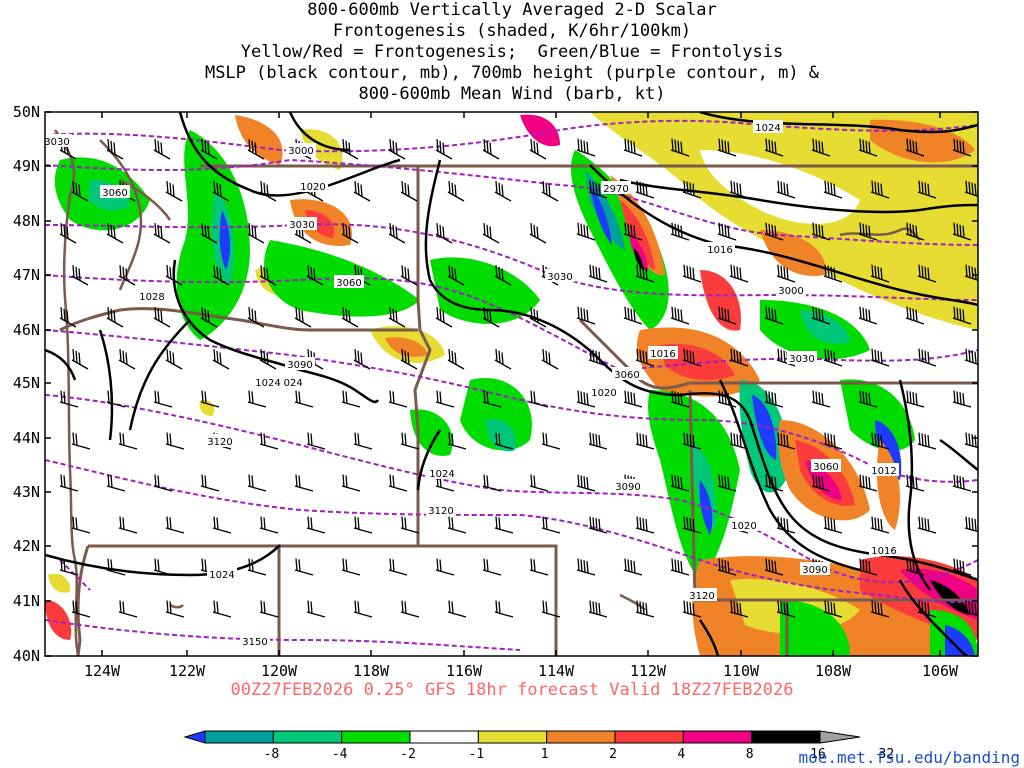 The height and width of the screenshot is (768, 1024). I want to click on lat-label: 46N, so click(26, 330).